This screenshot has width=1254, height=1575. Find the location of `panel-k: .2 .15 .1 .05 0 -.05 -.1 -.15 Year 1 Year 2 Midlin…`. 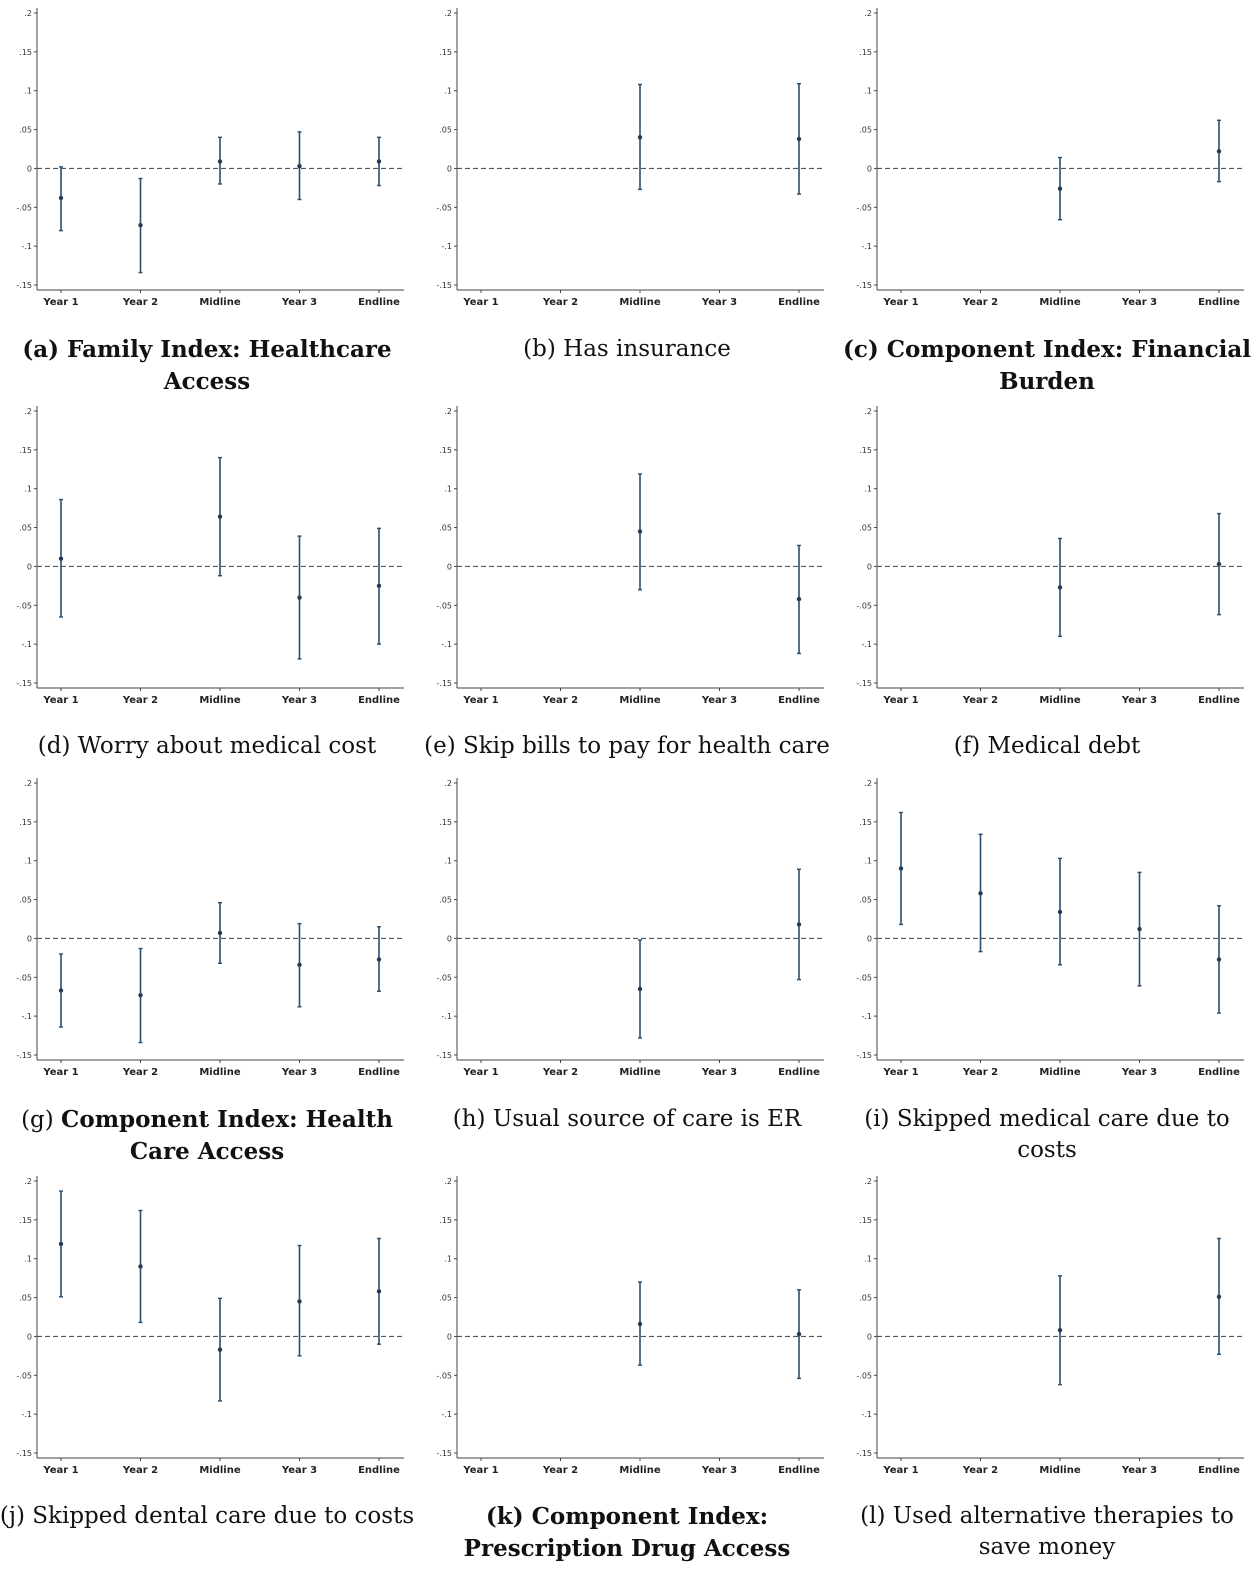

panel-k: .2 .15 .1 .05 0 -.05 -.1 -.15 Year 1 Year 2 Midlin… is located at coordinates (626, 1367).